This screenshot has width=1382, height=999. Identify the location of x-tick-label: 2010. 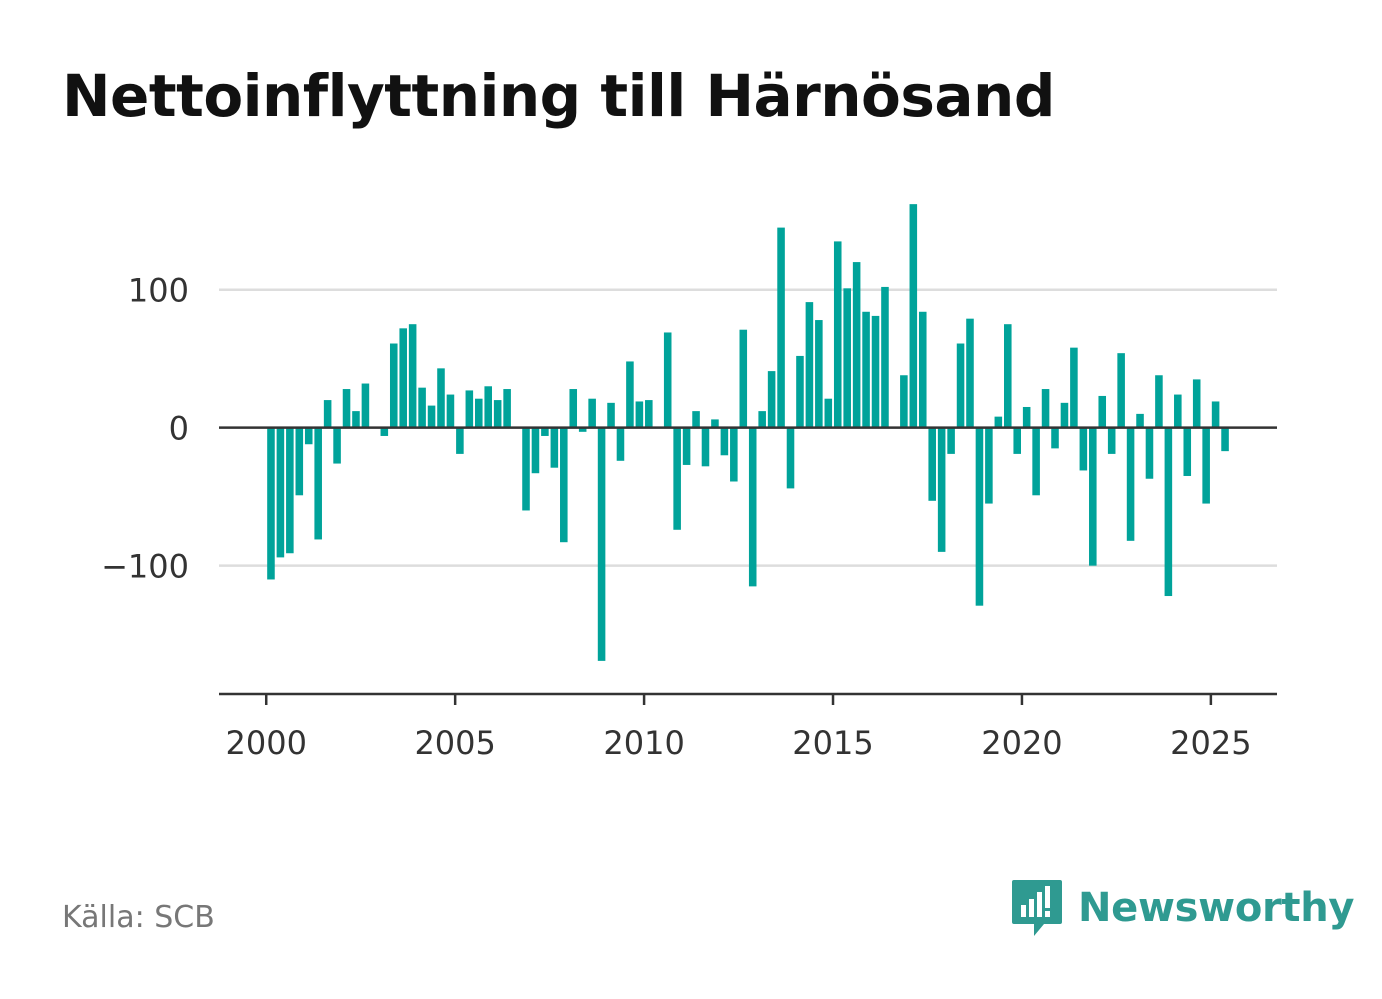
(643, 743).